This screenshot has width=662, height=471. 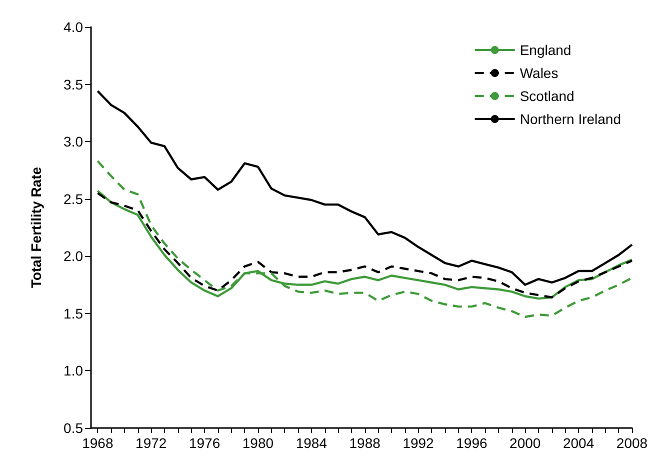 I want to click on x-tick-label: 1992, so click(x=418, y=443).